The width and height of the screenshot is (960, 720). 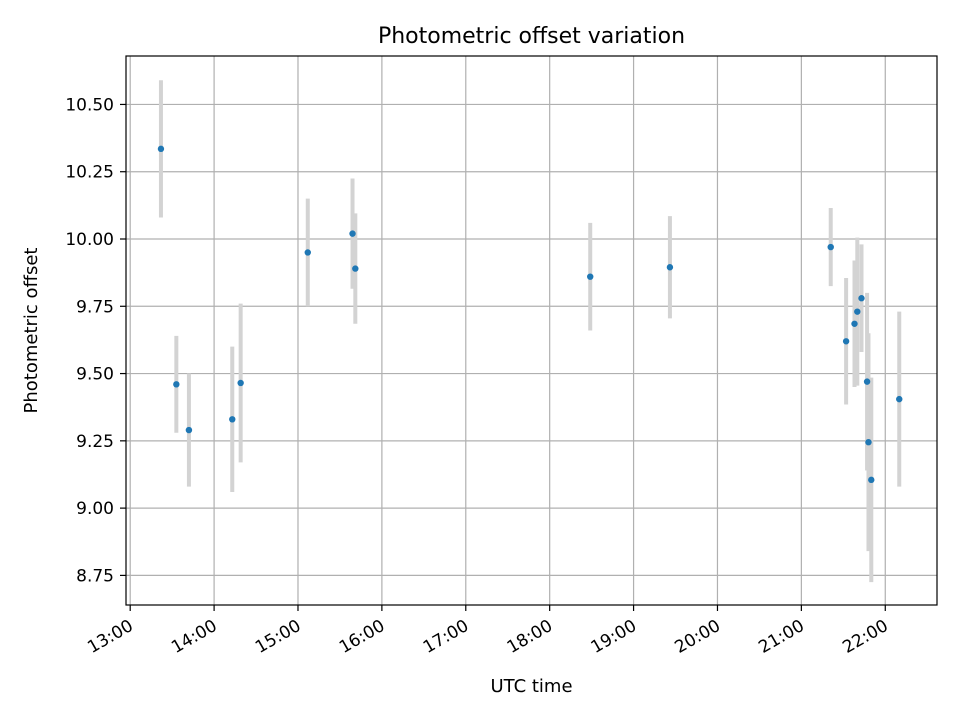 What do you see at coordinates (95, 442) in the screenshot?
I see `y-tick-label: 9.25` at bounding box center [95, 442].